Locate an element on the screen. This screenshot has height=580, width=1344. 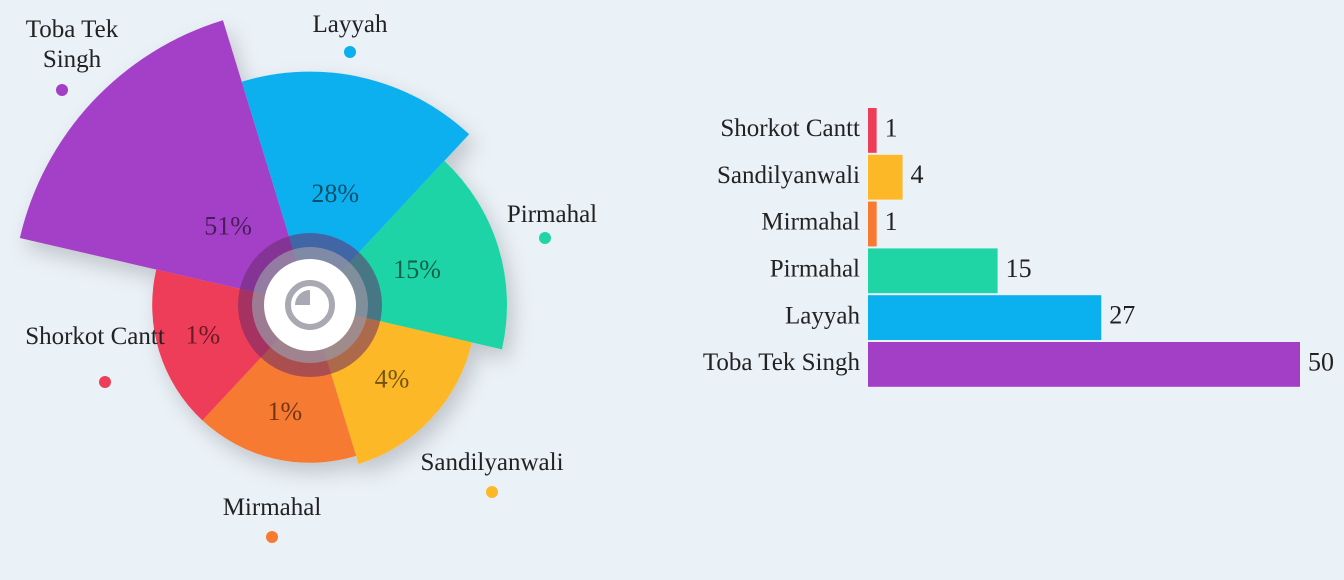
category-label: Shorkot Cantt is located at coordinates (95, 336).